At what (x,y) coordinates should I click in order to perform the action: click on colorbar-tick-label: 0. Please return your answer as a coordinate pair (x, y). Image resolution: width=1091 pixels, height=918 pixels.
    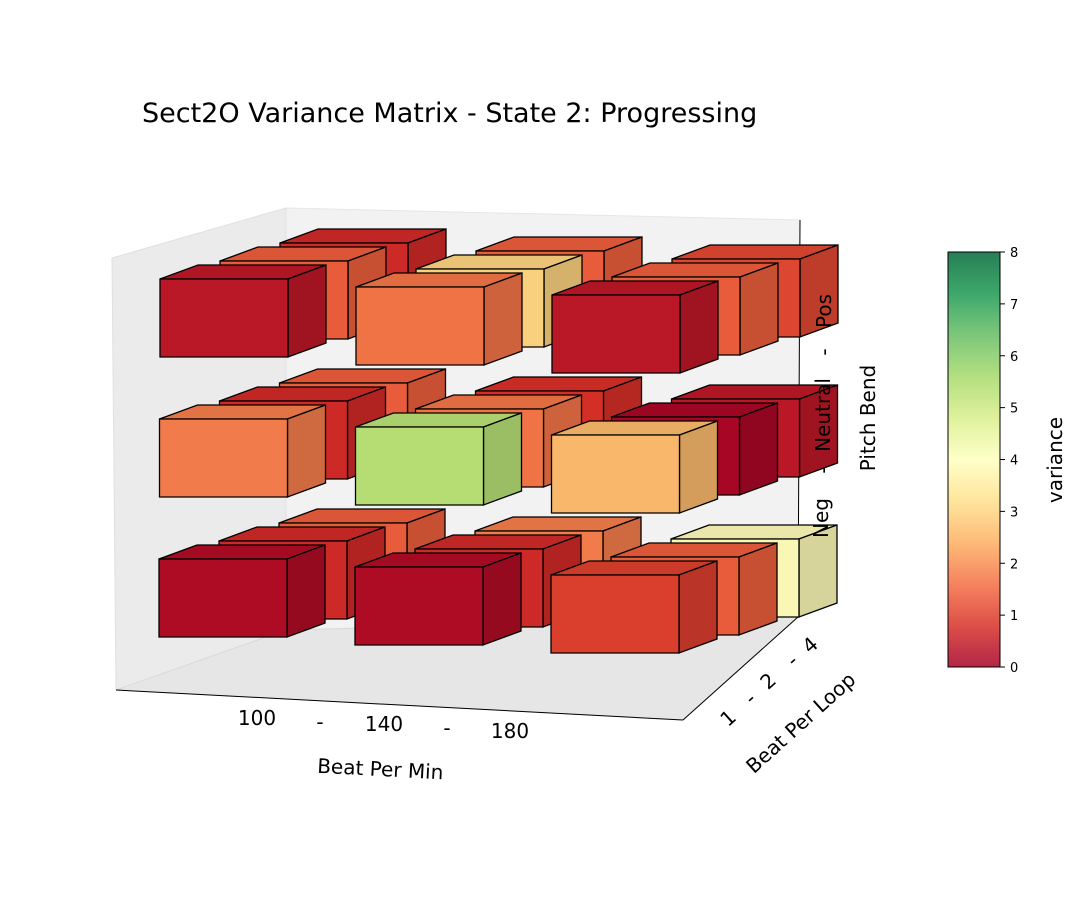
    Looking at the image, I should click on (1014, 668).